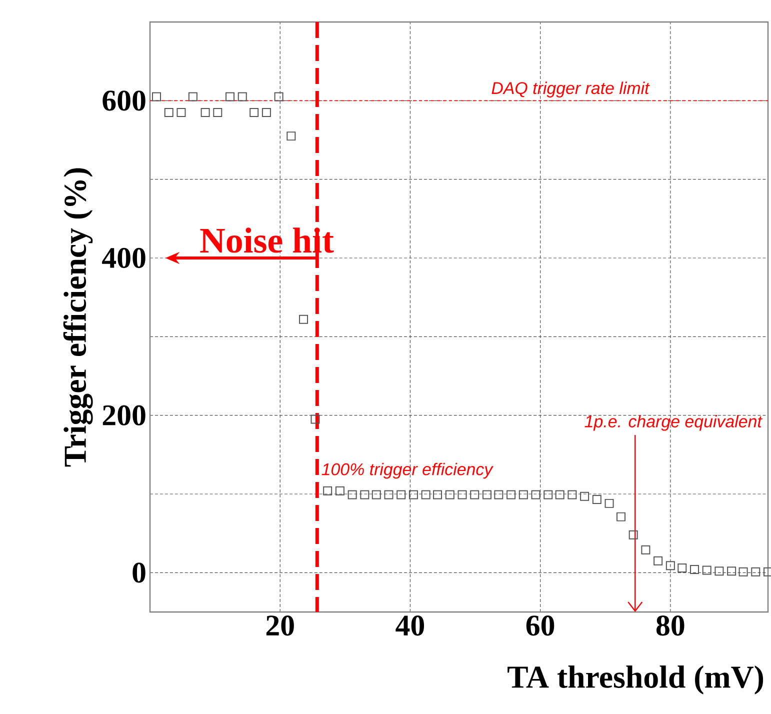  What do you see at coordinates (408, 470) in the screenshot?
I see `annotation: 100% trigger efficiency` at bounding box center [408, 470].